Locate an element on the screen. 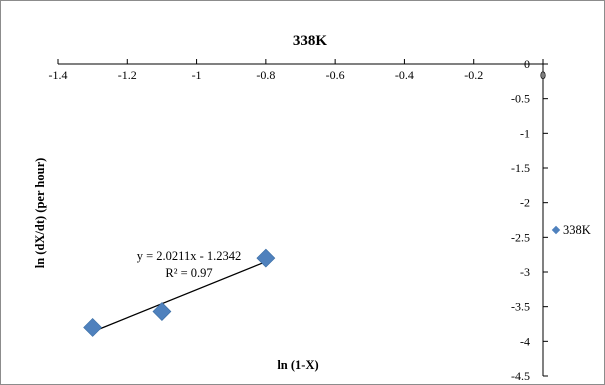 This screenshot has width=605, height=385. x-tick-label: 0 is located at coordinates (543, 75).